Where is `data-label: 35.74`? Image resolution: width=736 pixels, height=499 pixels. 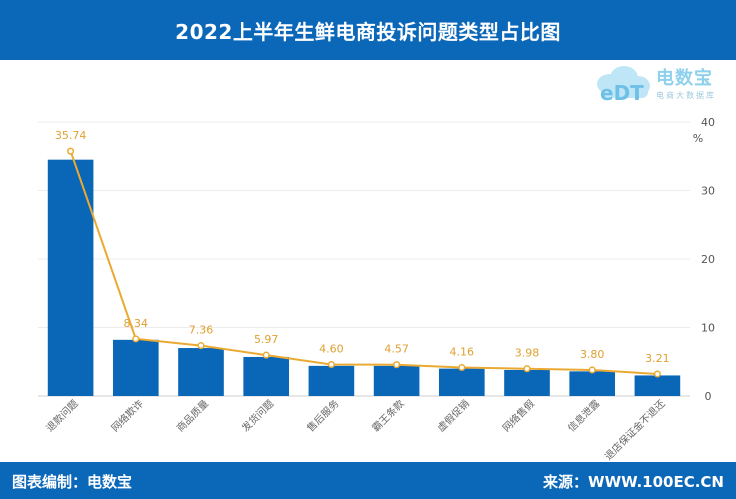 data-label: 35.74 is located at coordinates (71, 135).